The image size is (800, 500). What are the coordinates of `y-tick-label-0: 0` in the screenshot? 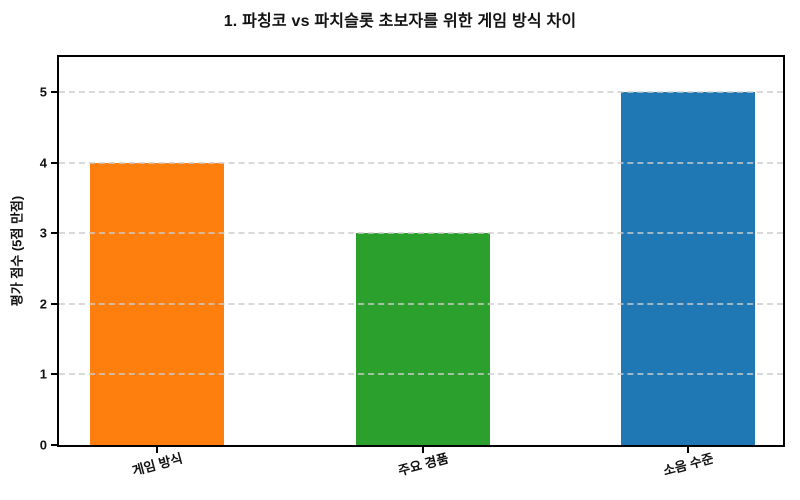 It's located at (43, 445).